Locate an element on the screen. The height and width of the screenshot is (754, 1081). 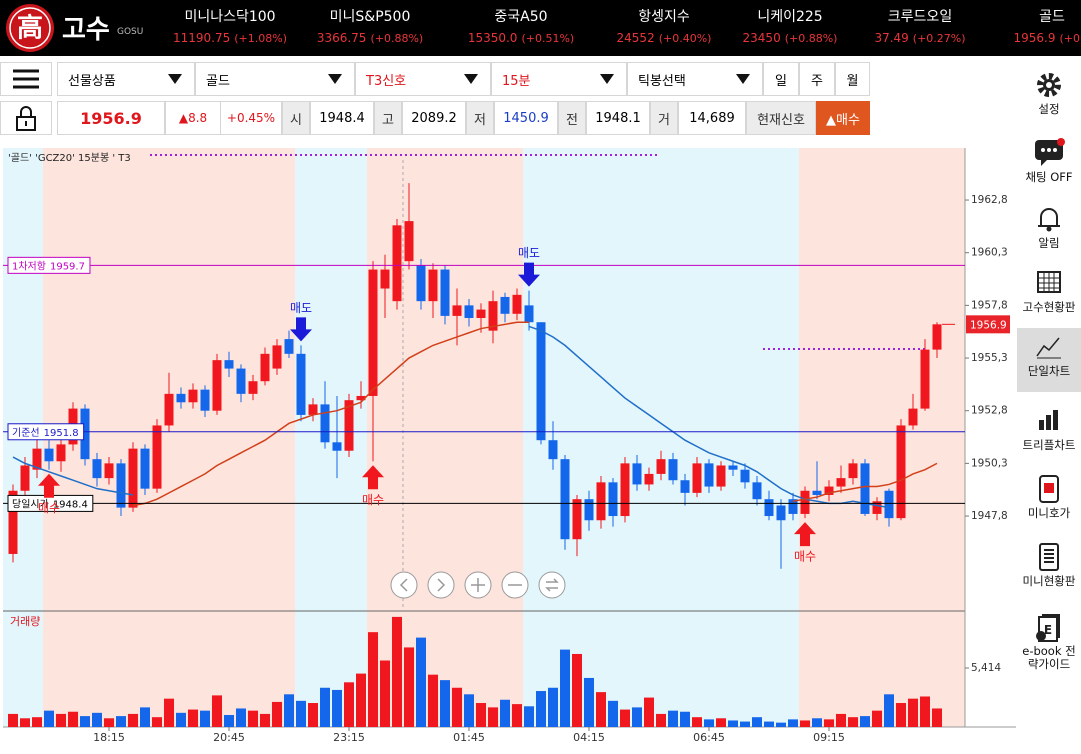
nav-buttons is located at coordinates (478, 585).